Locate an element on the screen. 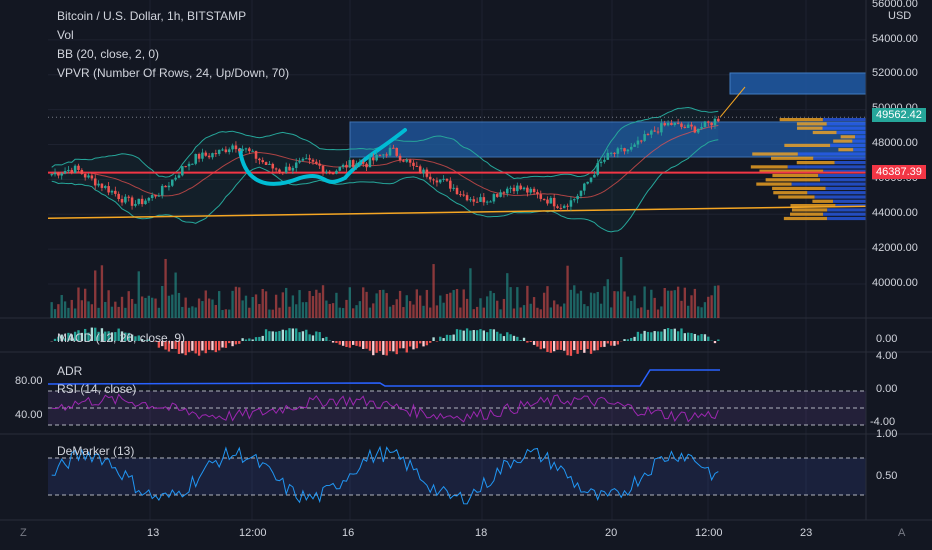  rsi-line is located at coordinates (385, 408).